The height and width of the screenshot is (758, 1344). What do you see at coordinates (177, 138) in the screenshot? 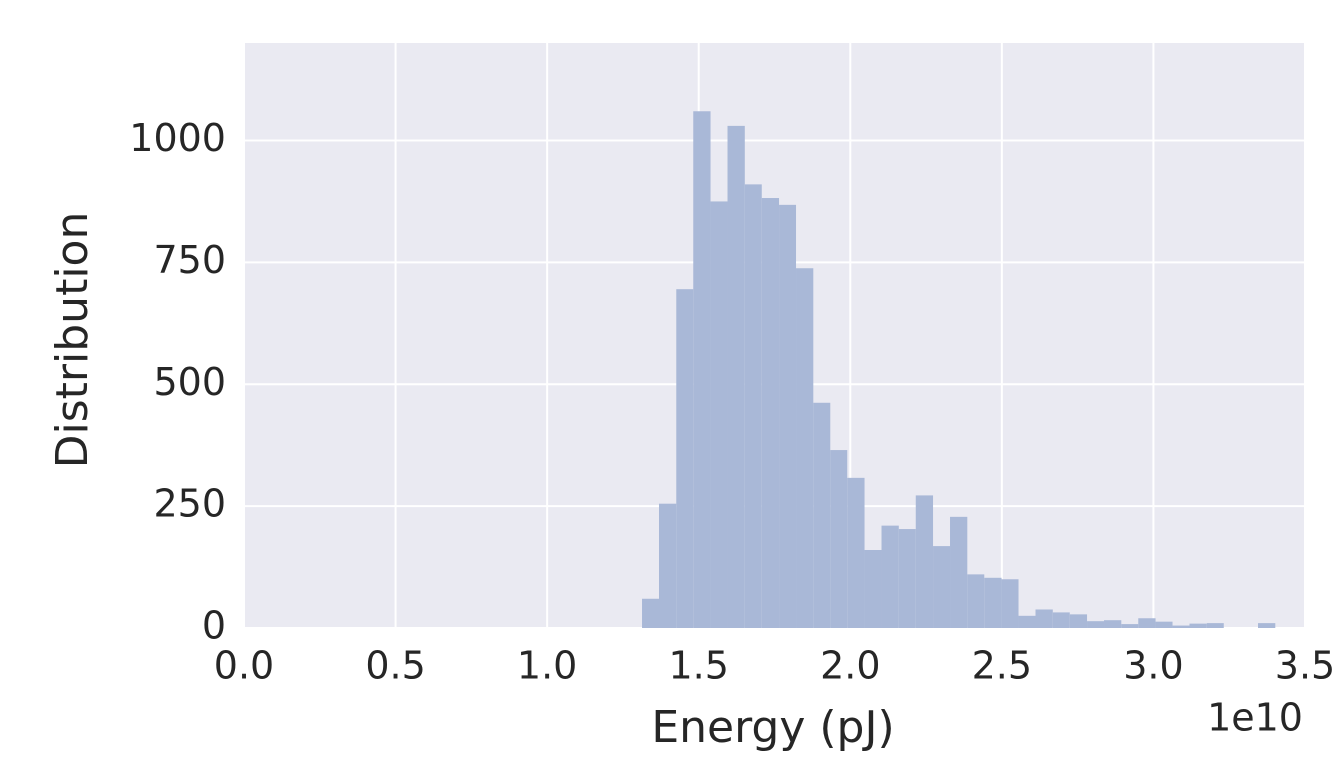
I see `y-tick-label: 1000` at bounding box center [177, 138].